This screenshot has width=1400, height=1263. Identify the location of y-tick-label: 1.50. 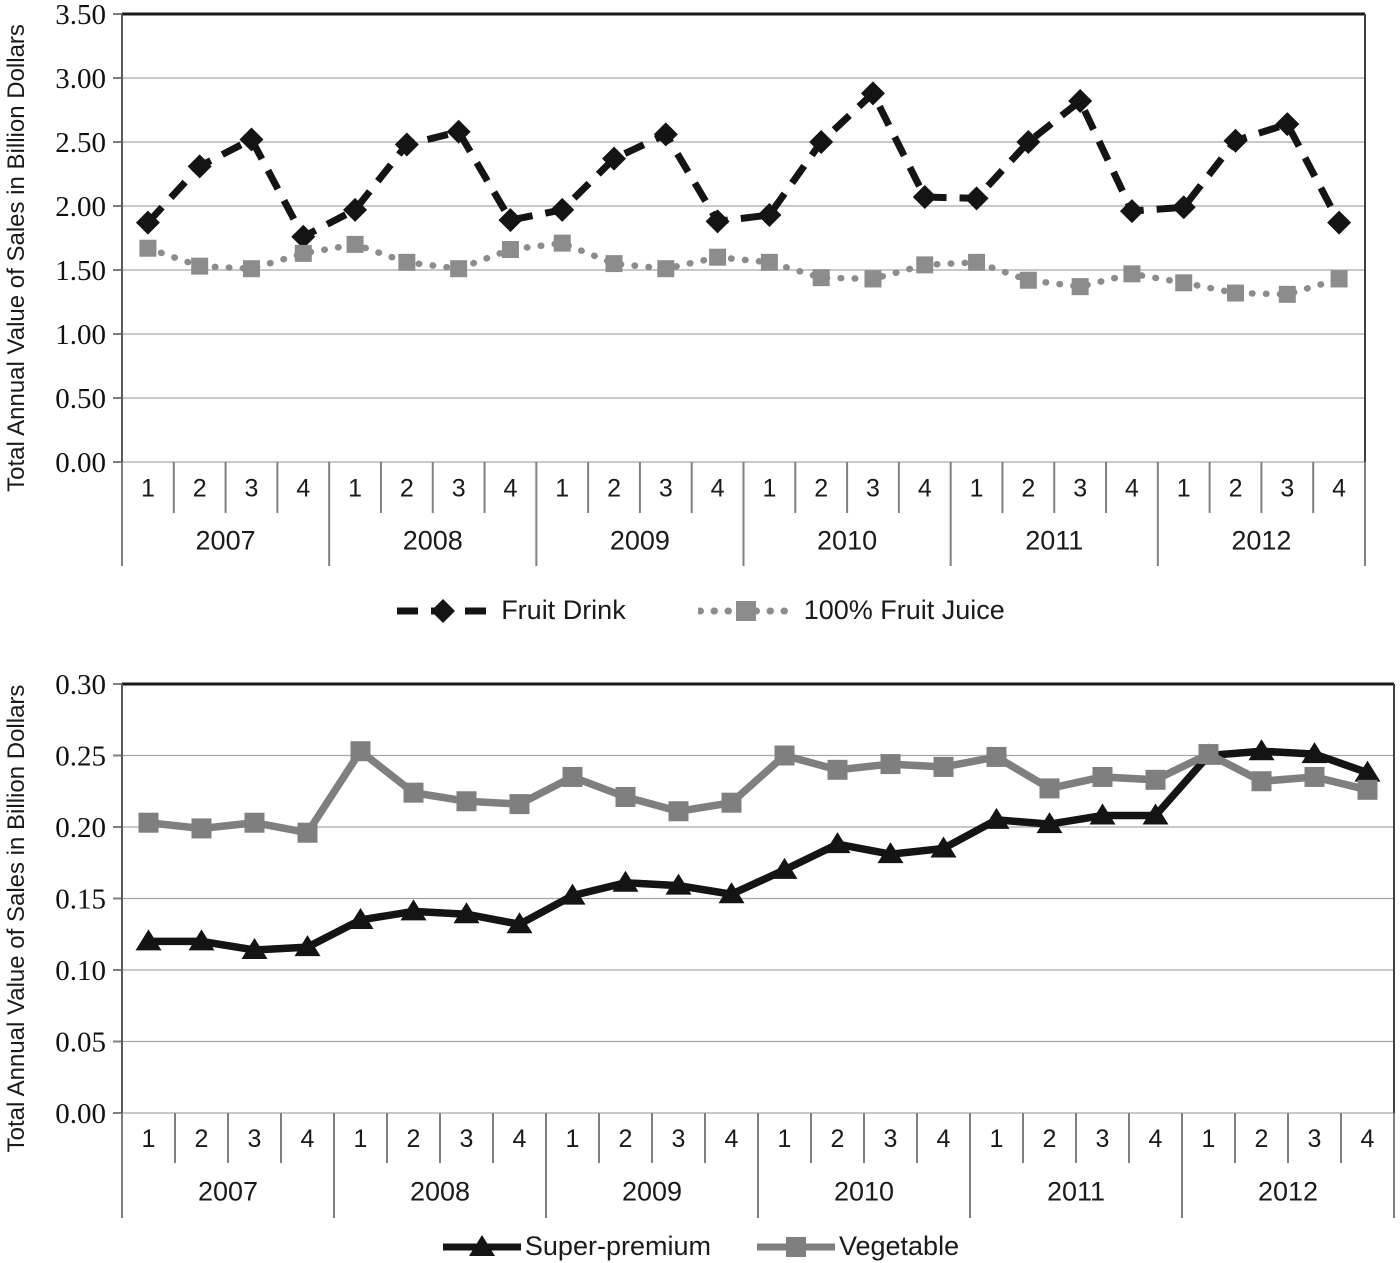
(80, 271).